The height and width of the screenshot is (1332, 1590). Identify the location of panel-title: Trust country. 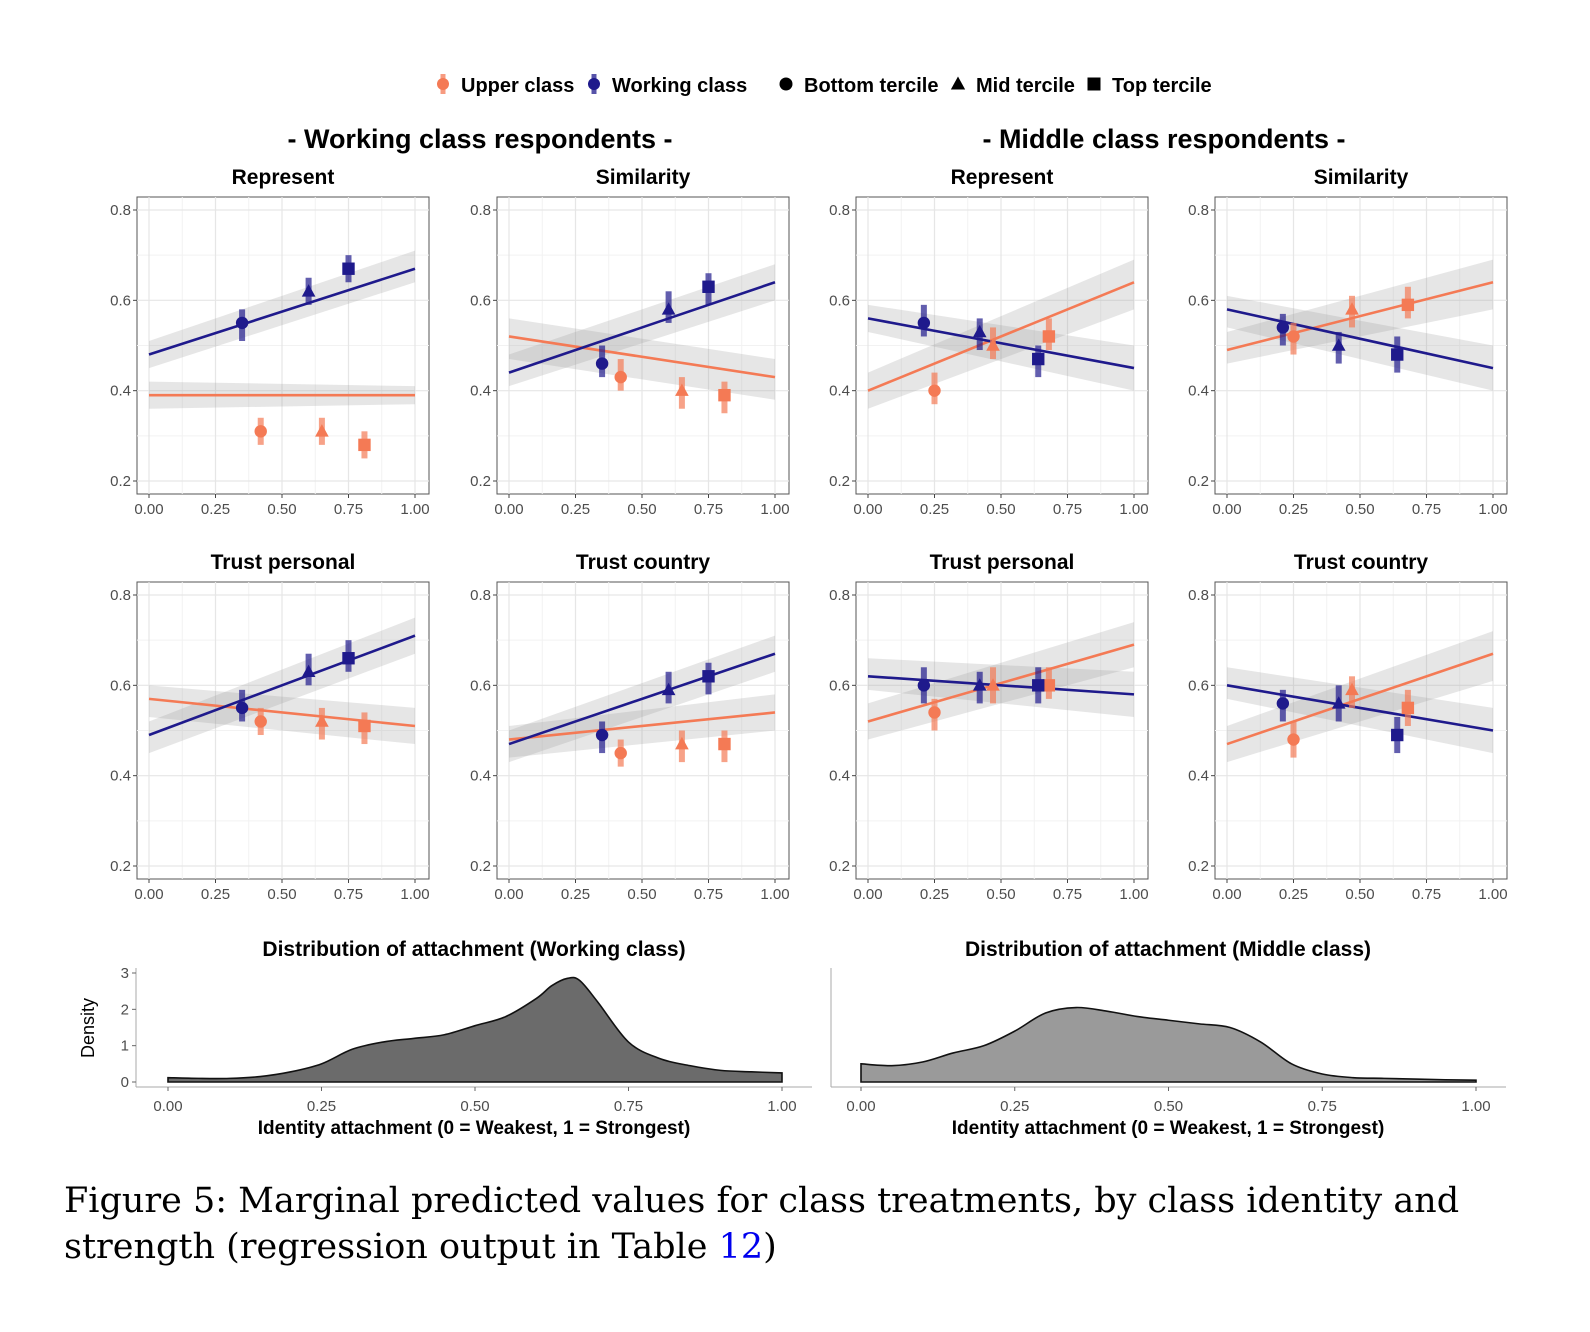
(1361, 562).